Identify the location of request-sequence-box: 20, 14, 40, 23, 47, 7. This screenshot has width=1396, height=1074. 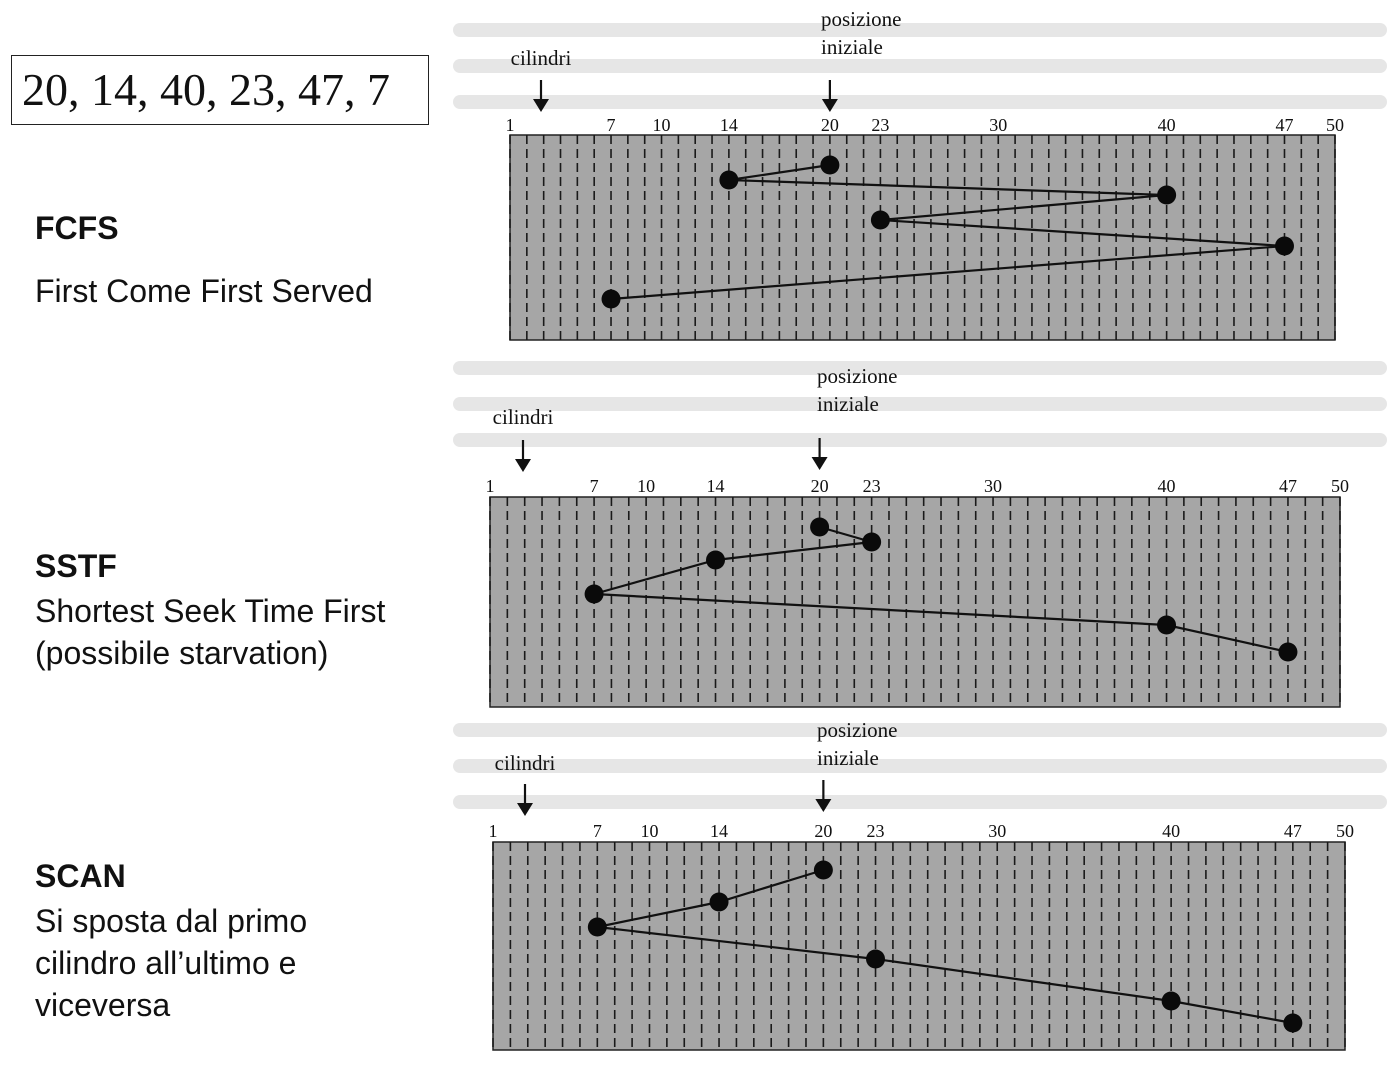
(220, 90).